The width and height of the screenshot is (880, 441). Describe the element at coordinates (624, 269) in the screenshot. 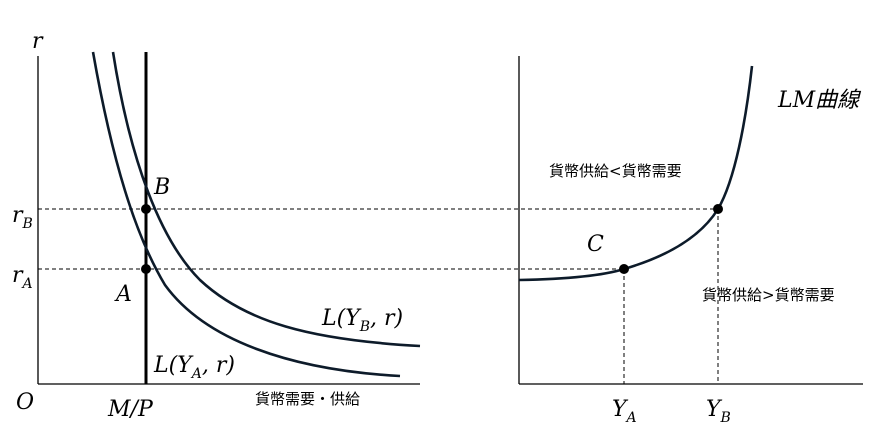

I see `point-c-dot` at that location.